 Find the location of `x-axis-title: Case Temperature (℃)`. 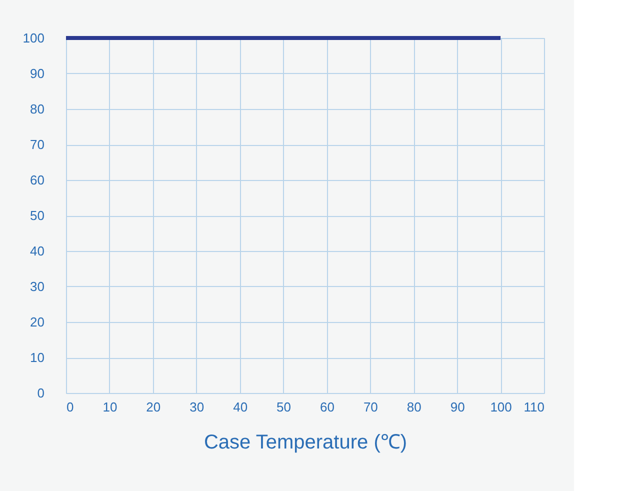

x-axis-title: Case Temperature (℃) is located at coordinates (306, 443).